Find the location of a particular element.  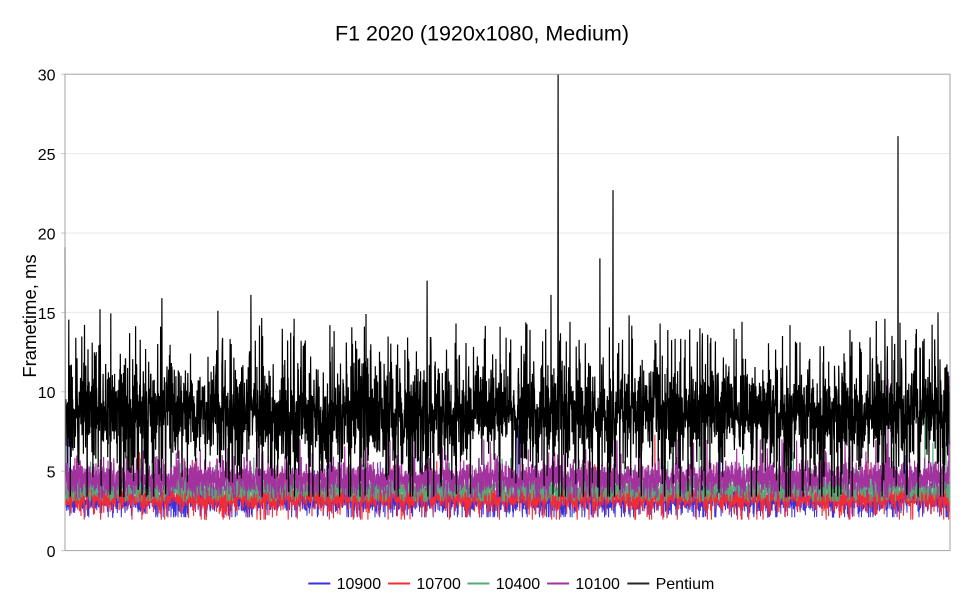

svg-text: 0 is located at coordinates (51, 552).